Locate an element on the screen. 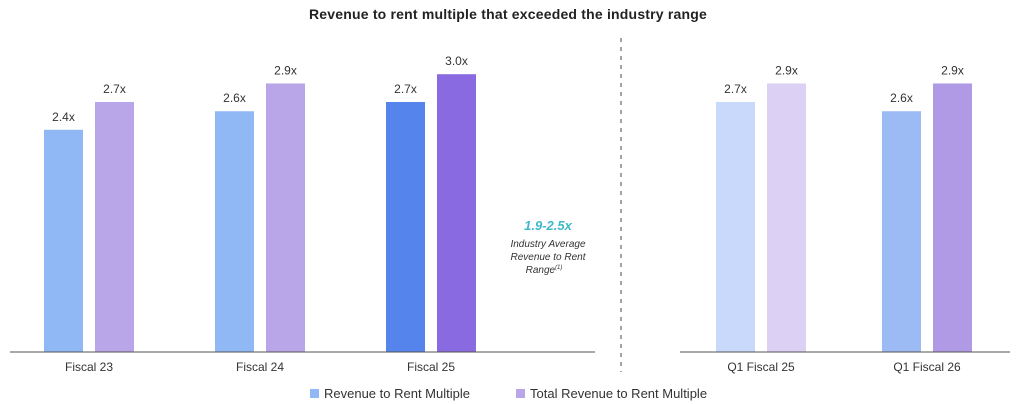 Image resolution: width=1016 pixels, height=404 pixels. bar-left-fiscal-24-total-revenue is located at coordinates (285, 218).